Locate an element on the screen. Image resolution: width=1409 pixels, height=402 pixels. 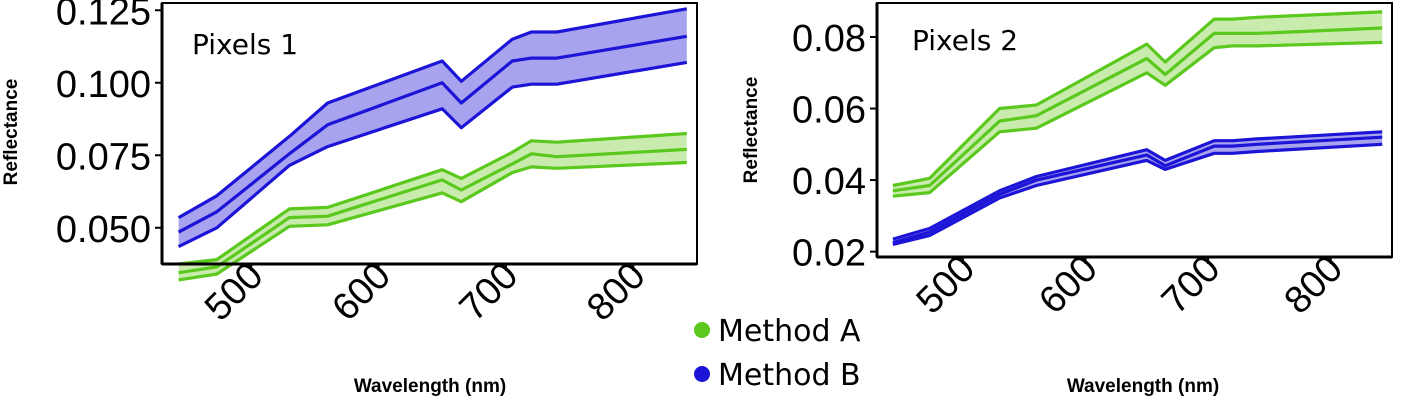
legend-item-method-b: Method B is located at coordinates (777, 375).